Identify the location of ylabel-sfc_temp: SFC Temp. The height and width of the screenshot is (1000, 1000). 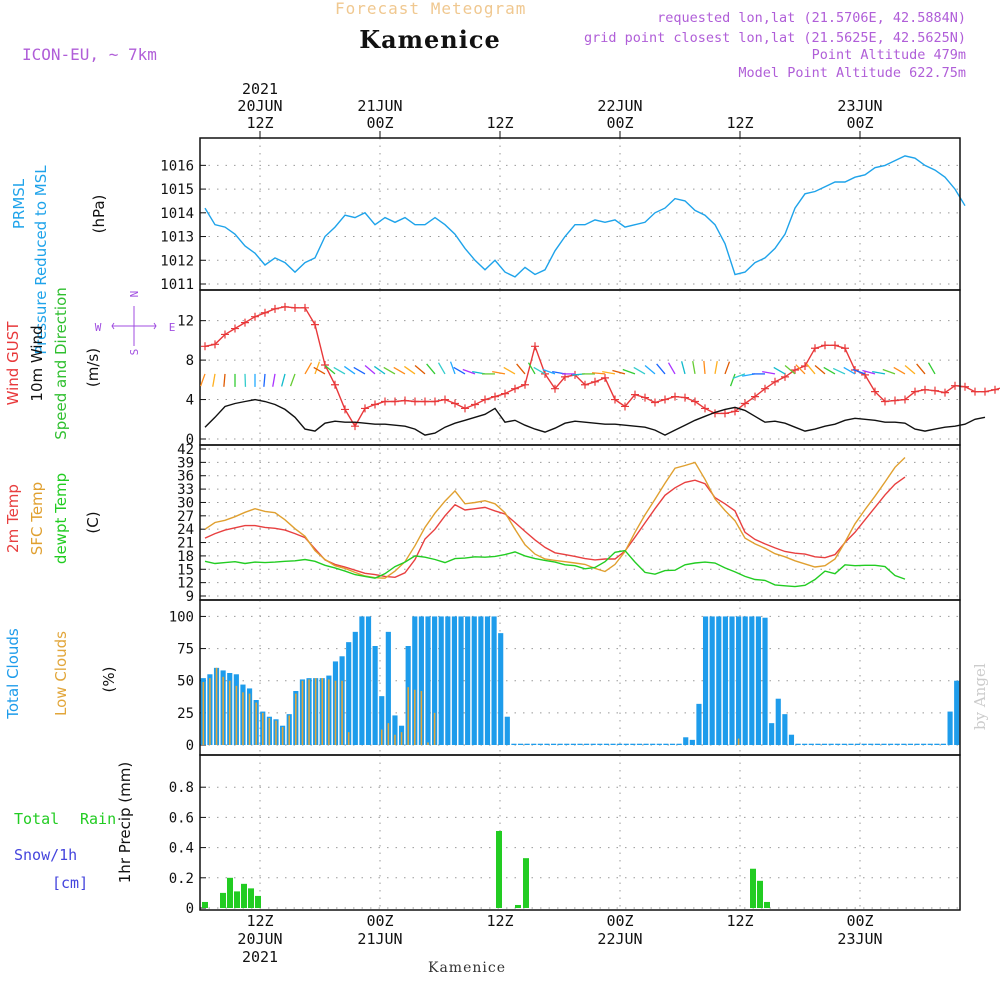
(37, 518).